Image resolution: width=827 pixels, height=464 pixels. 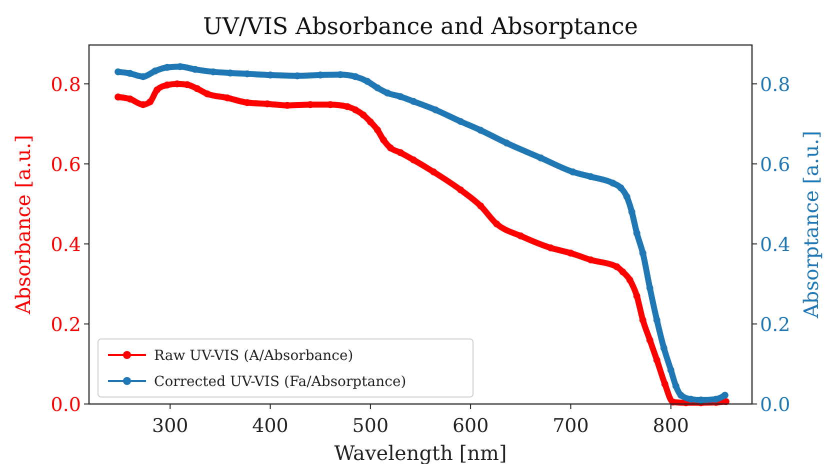 I want to click on y2-tick-label: 0.8, so click(x=775, y=85).